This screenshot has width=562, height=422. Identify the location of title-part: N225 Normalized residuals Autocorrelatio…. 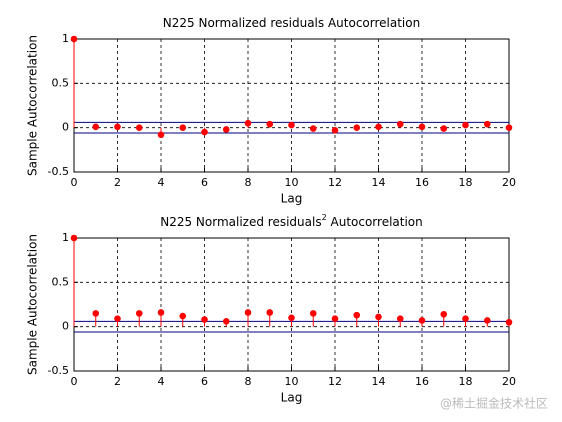
(291, 23).